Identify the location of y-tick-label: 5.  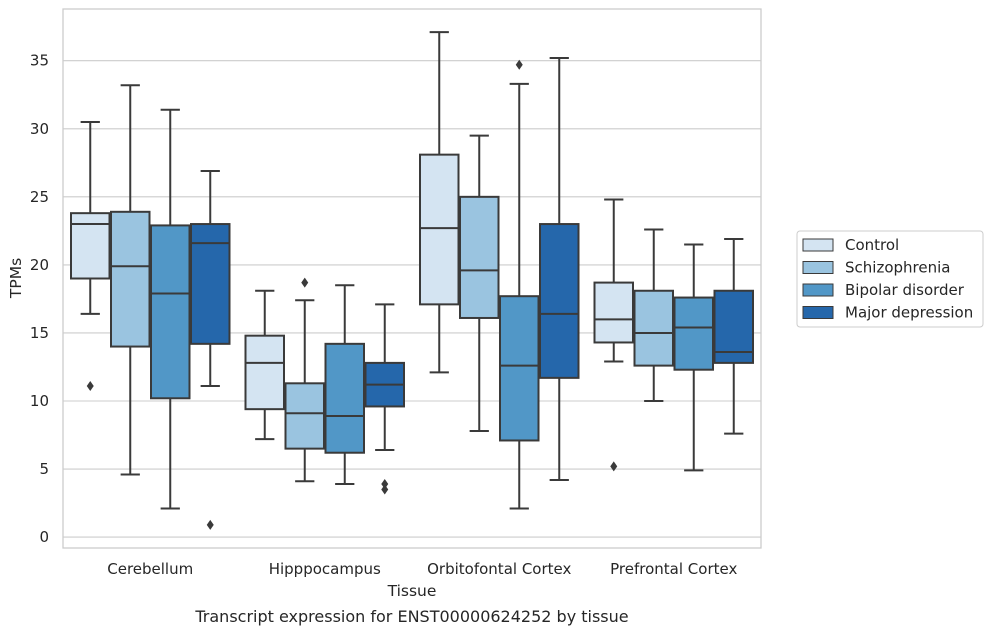
(44, 469).